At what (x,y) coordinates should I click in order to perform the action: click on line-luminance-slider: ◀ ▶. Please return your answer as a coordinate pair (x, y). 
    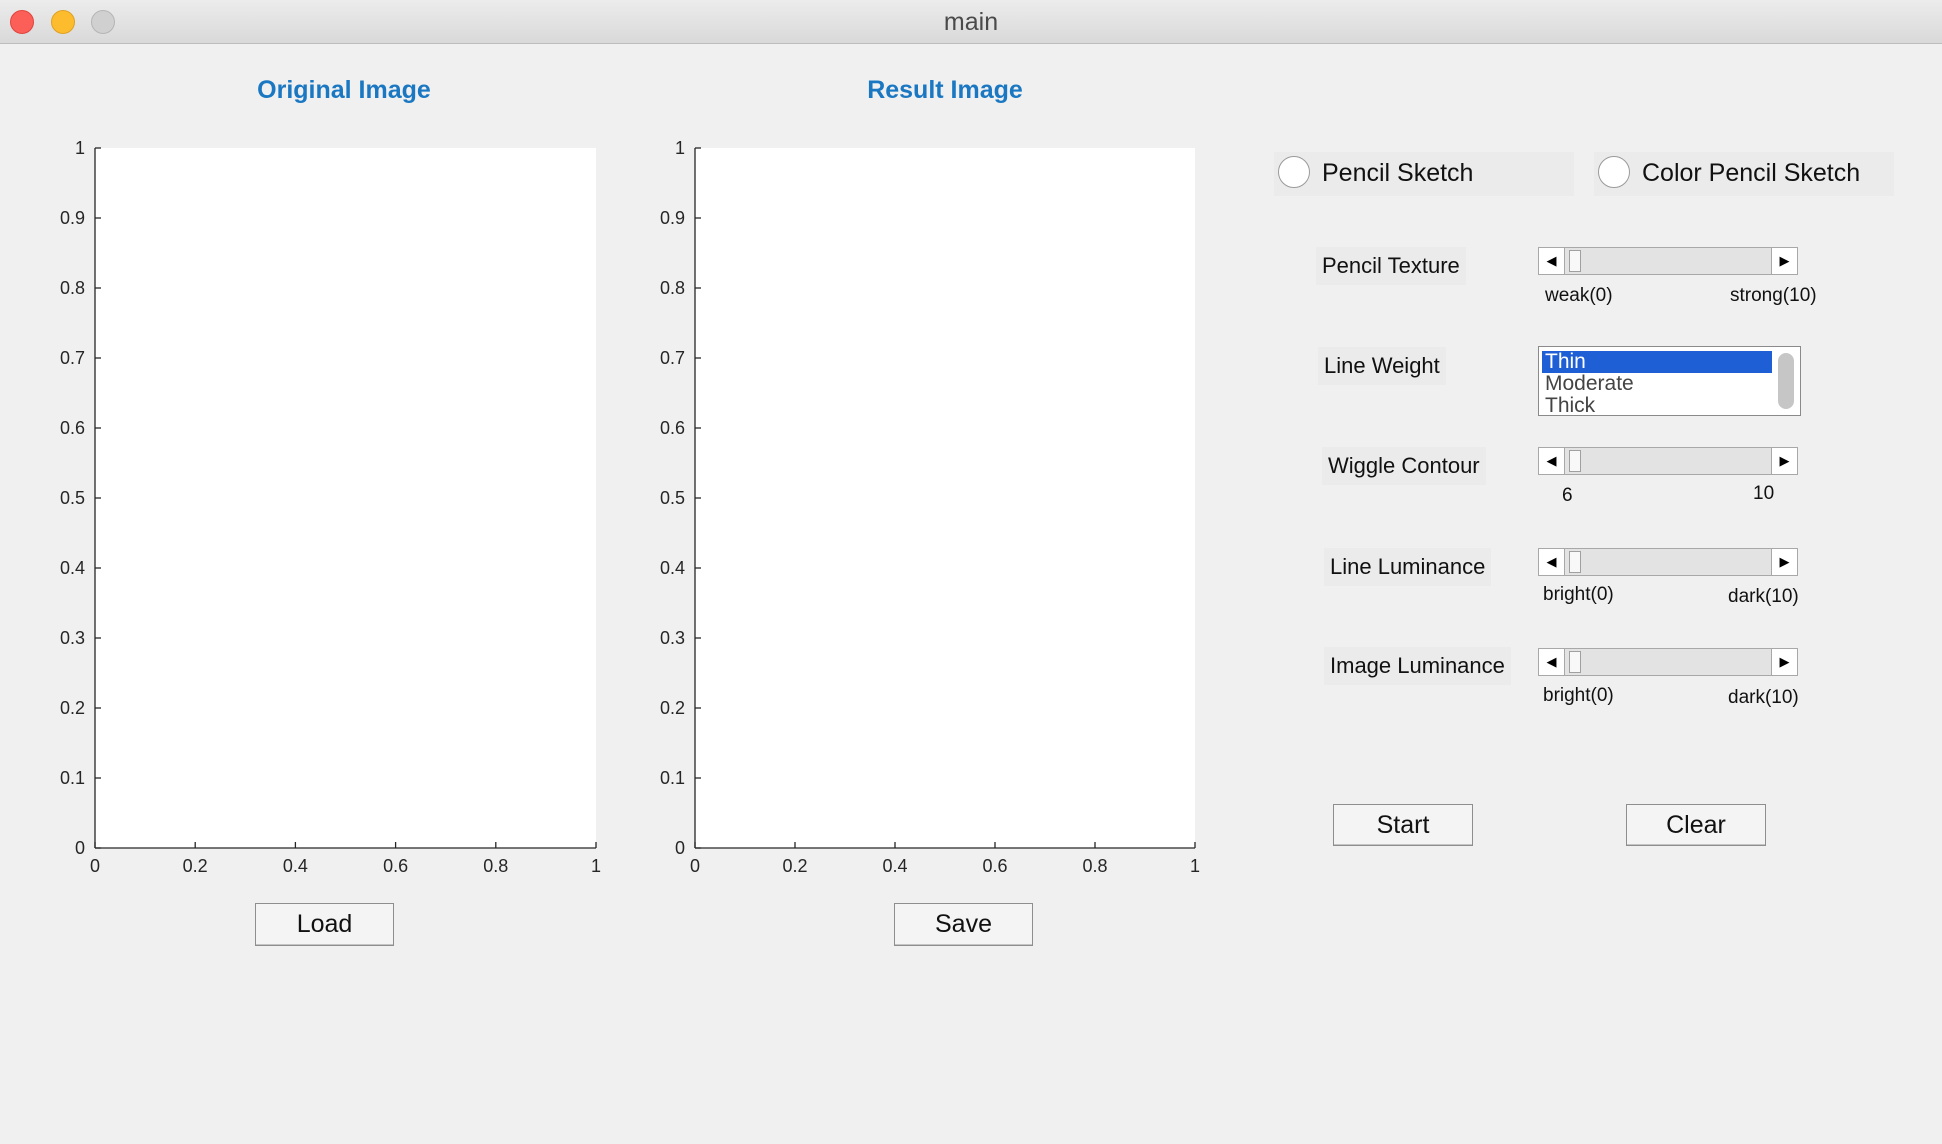
    Looking at the image, I should click on (1668, 562).